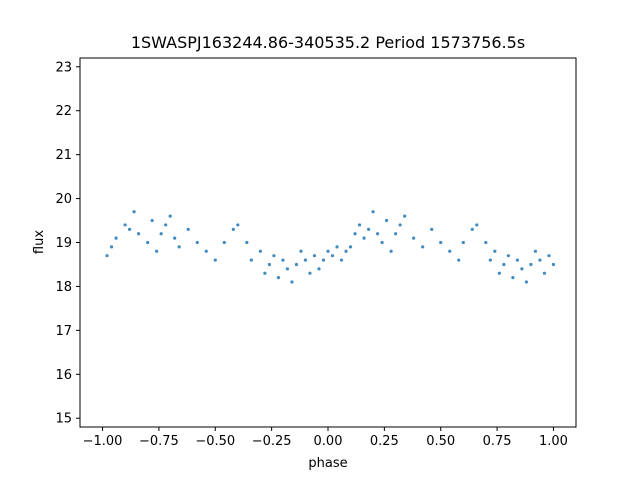  What do you see at coordinates (63, 111) in the screenshot?
I see `y-tick-label: 22` at bounding box center [63, 111].